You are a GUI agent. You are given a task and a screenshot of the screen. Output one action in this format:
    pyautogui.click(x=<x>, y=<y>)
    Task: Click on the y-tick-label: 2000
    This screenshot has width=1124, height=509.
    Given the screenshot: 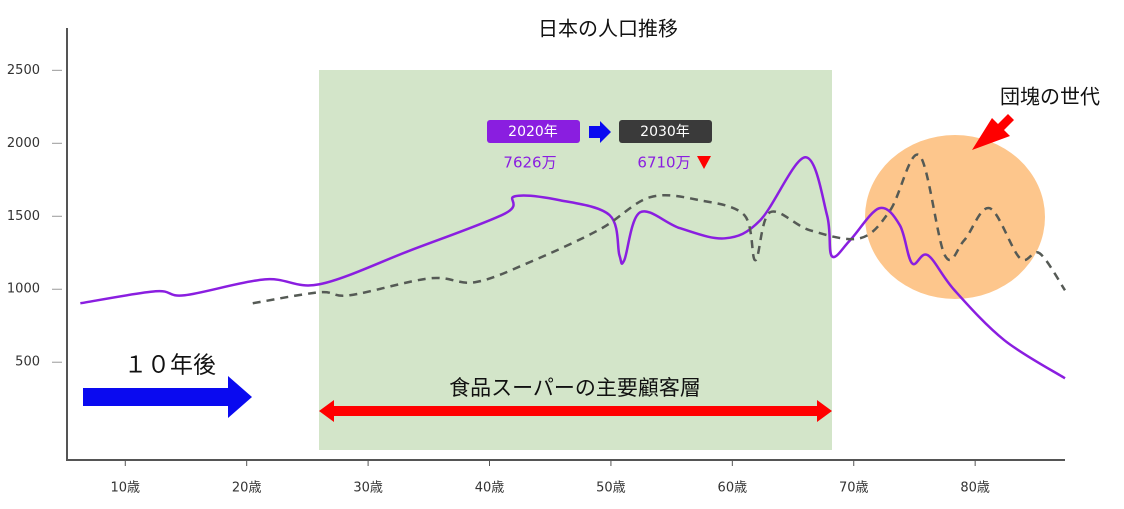 What is the action you would take?
    pyautogui.click(x=23, y=143)
    